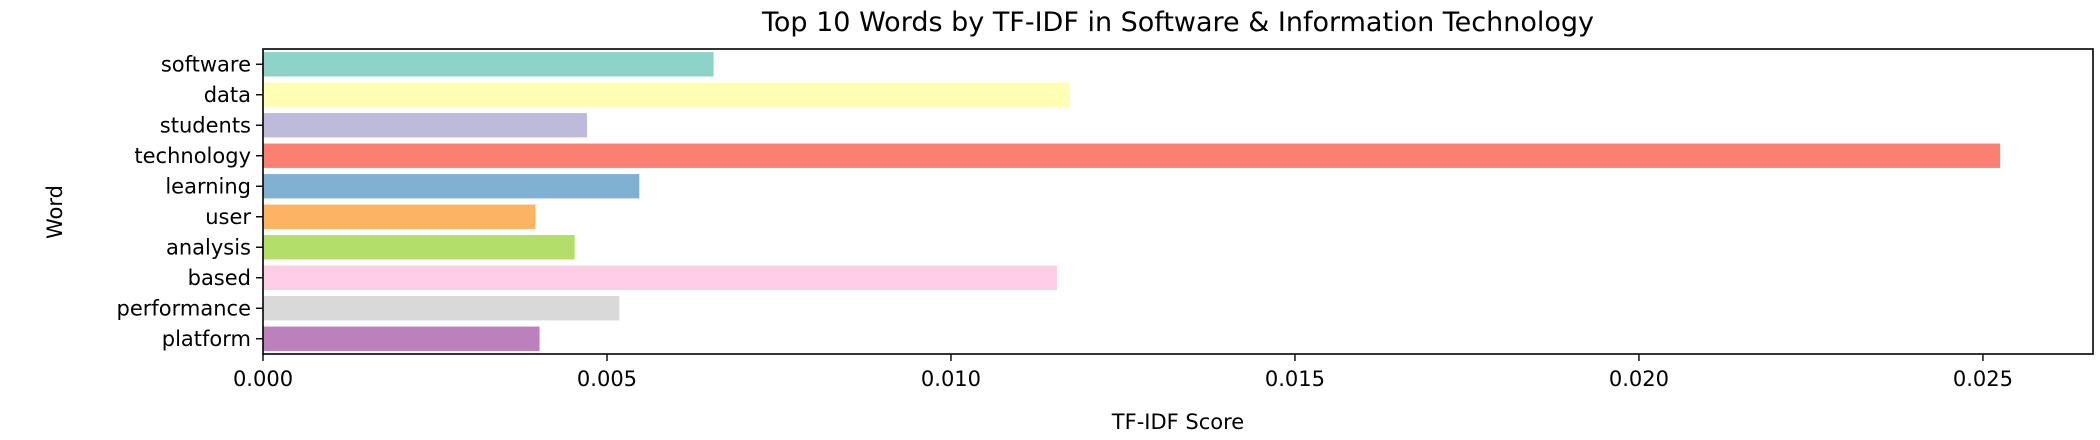  Describe the element at coordinates (666, 94) in the screenshot. I see `bar-data` at that location.